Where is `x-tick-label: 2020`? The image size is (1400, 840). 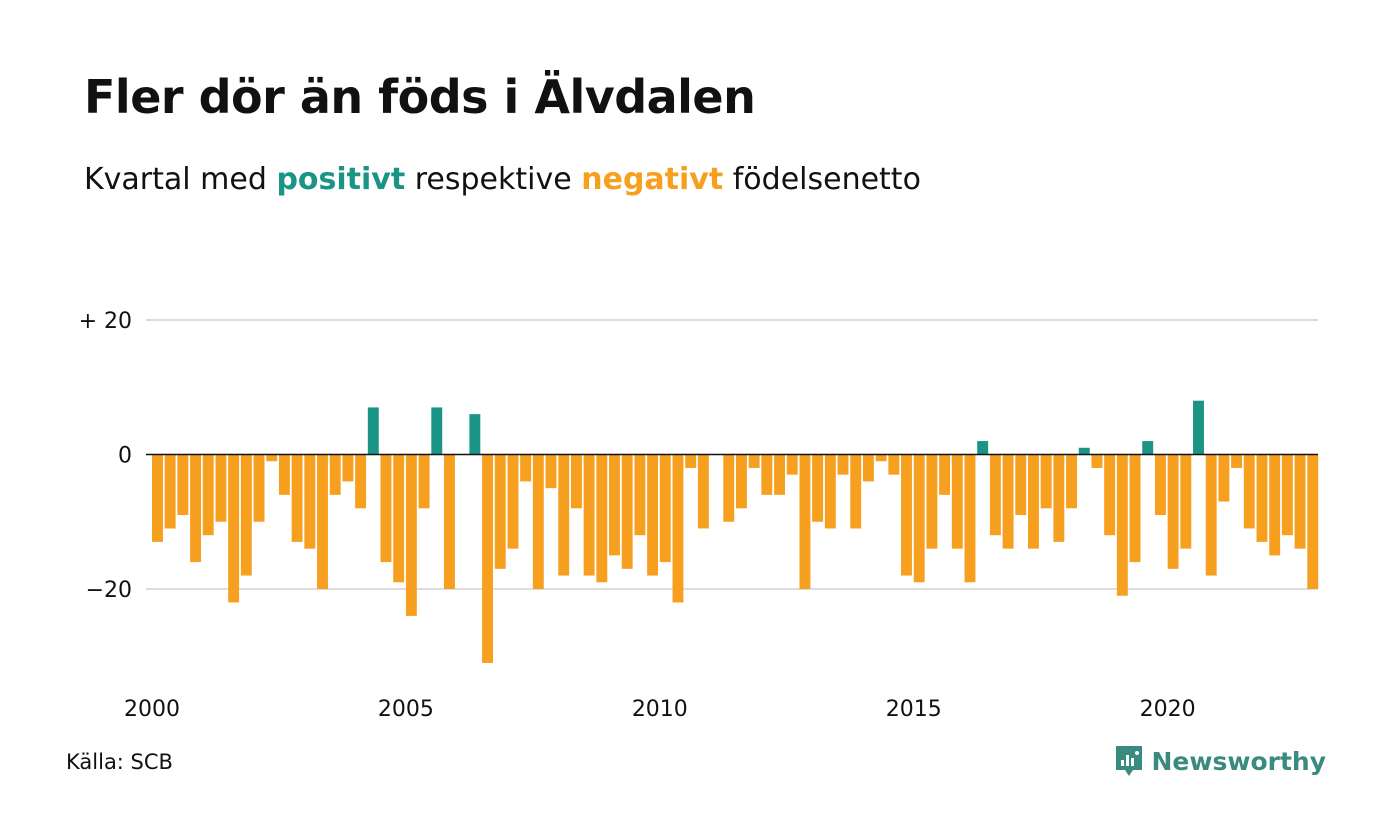
x-tick-label: 2020 is located at coordinates (1168, 709).